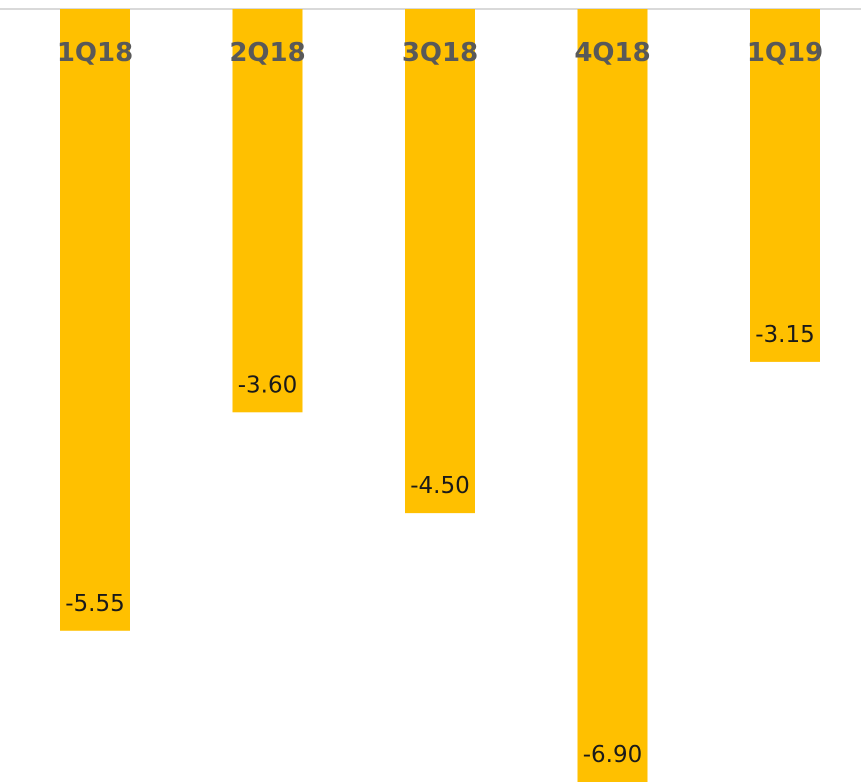 This screenshot has width=861, height=782. Describe the element at coordinates (95, 53) in the screenshot. I see `category-label-1q18: 1Q18` at that location.